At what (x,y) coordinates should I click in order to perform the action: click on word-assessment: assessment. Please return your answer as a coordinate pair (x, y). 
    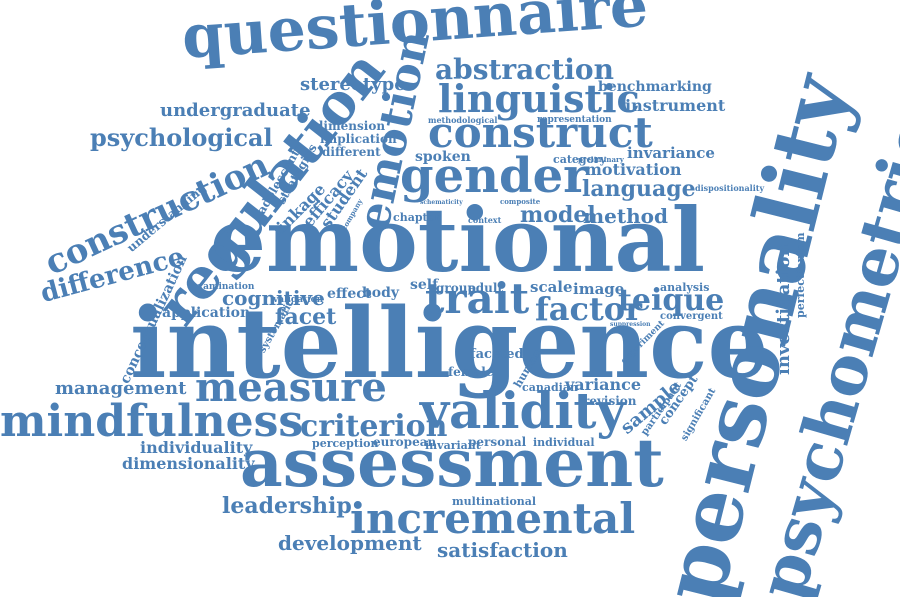
    Looking at the image, I should click on (452, 463).